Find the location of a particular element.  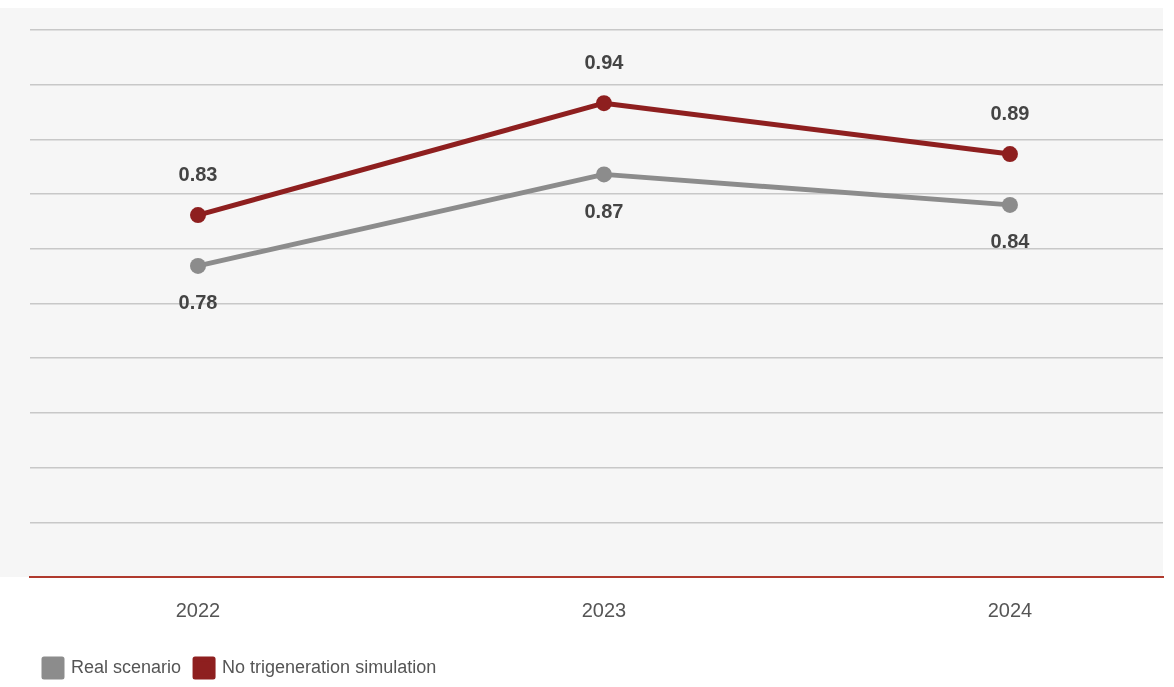

x-tick-label: 2024 is located at coordinates (1010, 609).